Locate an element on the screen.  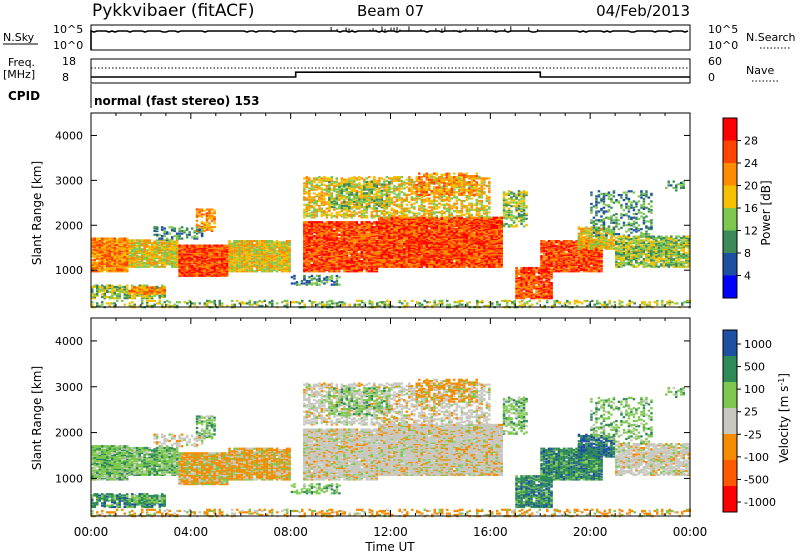
nsky-tick-bottom: 10^0 is located at coordinates (68, 45).